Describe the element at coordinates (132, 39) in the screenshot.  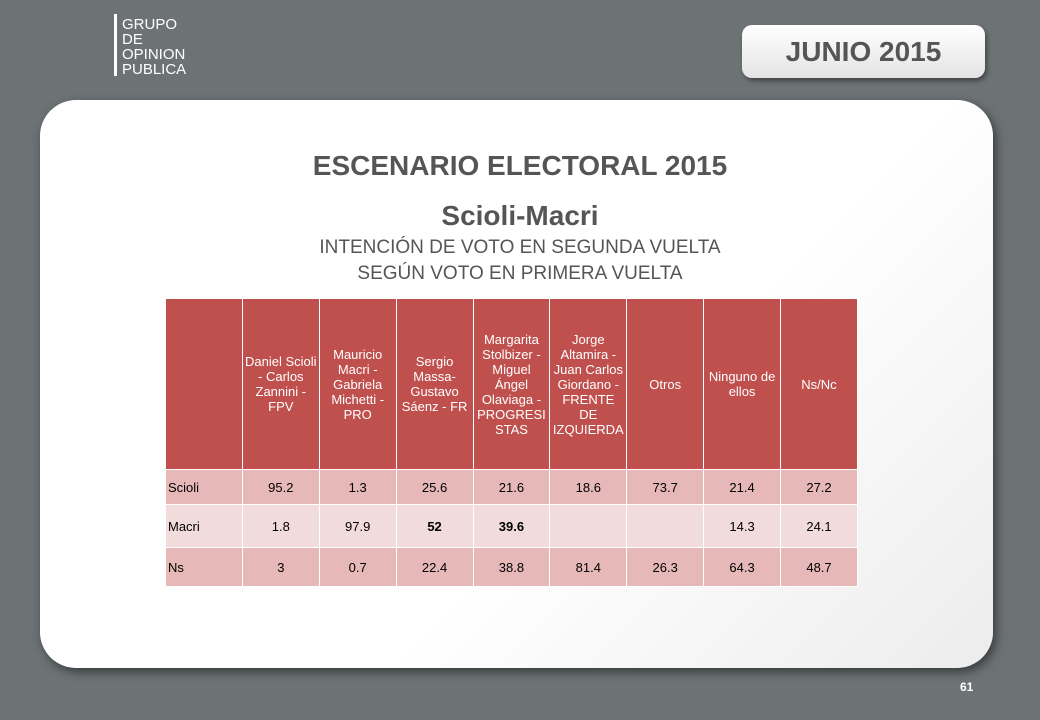
I see `logo-line: DE` at that location.